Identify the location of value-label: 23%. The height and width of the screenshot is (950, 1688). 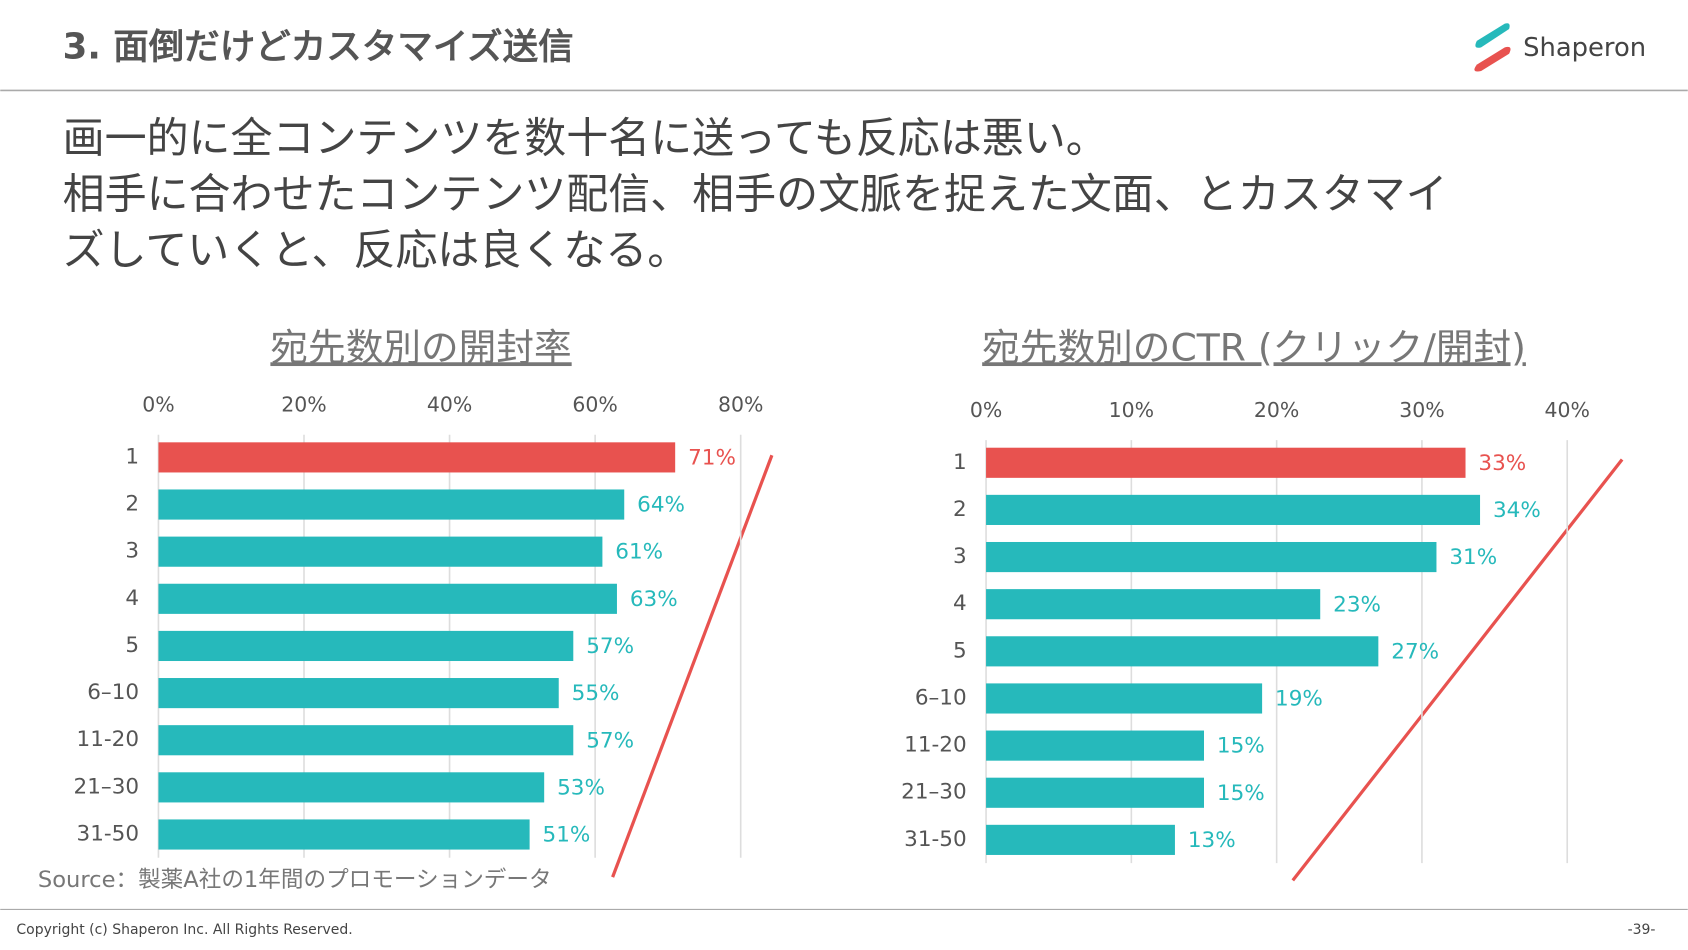
(1357, 604).